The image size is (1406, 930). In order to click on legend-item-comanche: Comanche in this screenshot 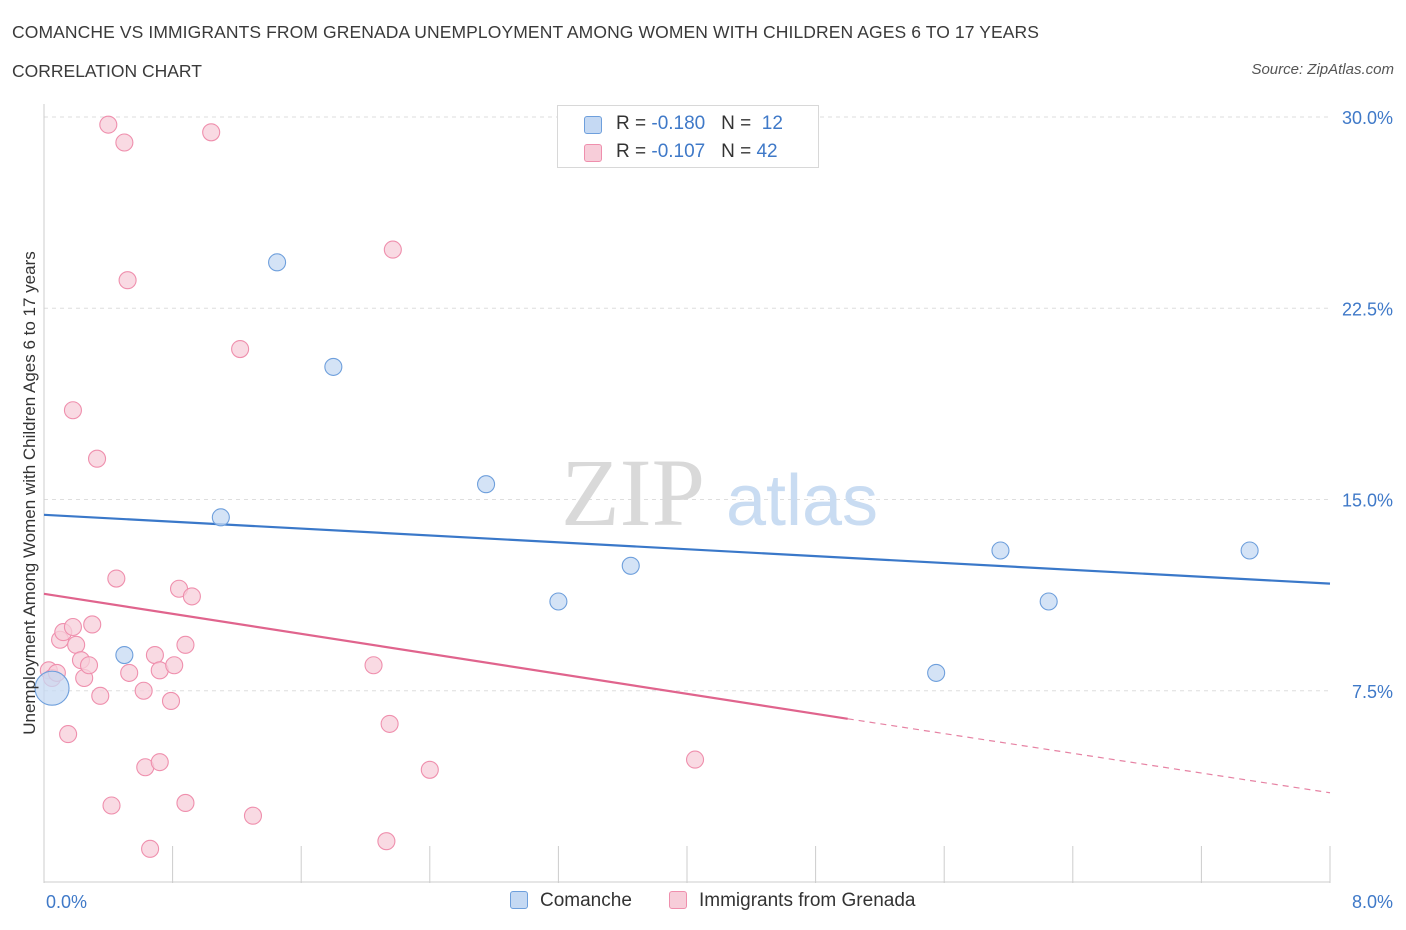, I will do `click(571, 901)`.